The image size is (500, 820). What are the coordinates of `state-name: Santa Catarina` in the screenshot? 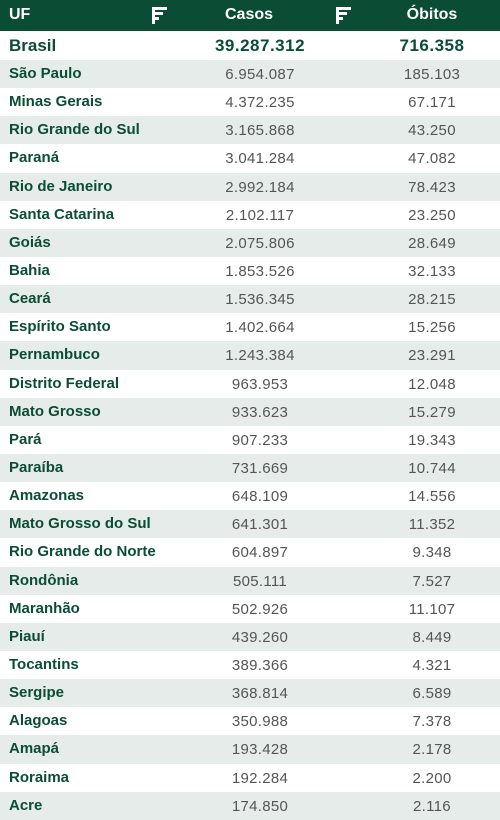 It's located at (62, 214).